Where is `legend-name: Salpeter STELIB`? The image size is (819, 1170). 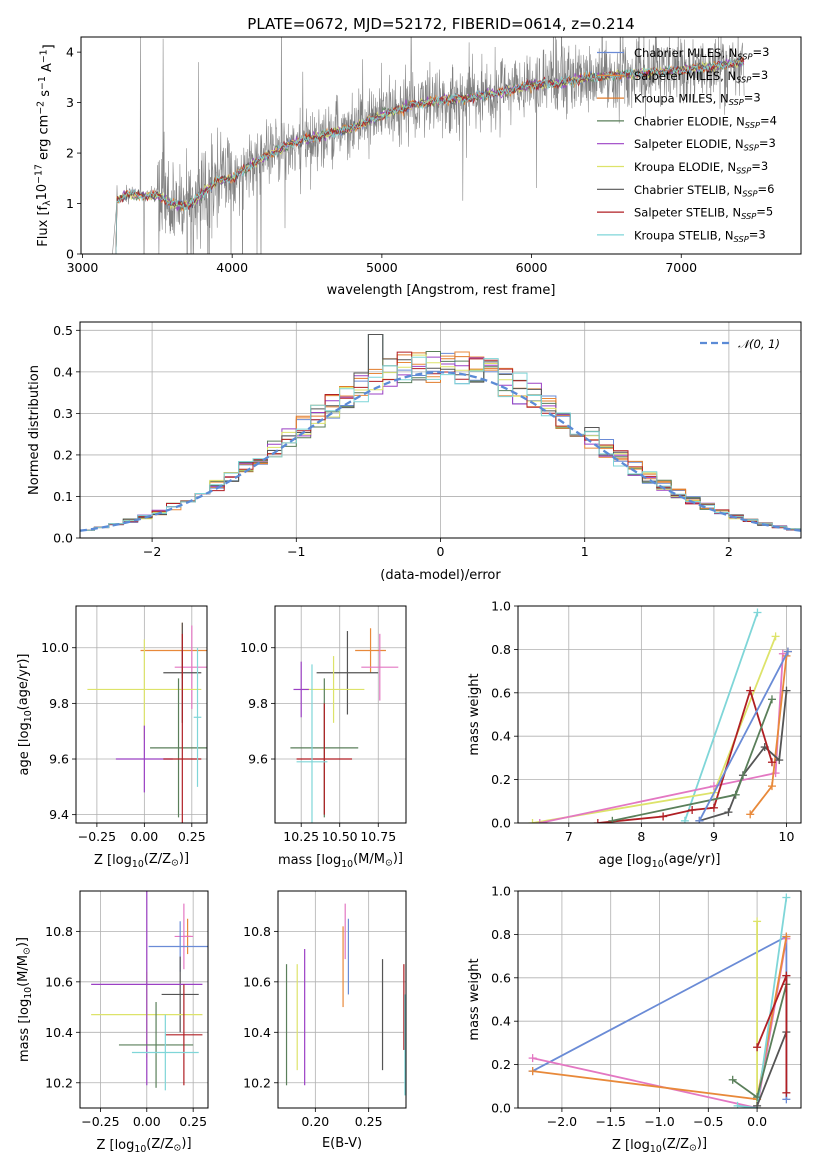 legend-name: Salpeter STELIB is located at coordinates (679, 213).